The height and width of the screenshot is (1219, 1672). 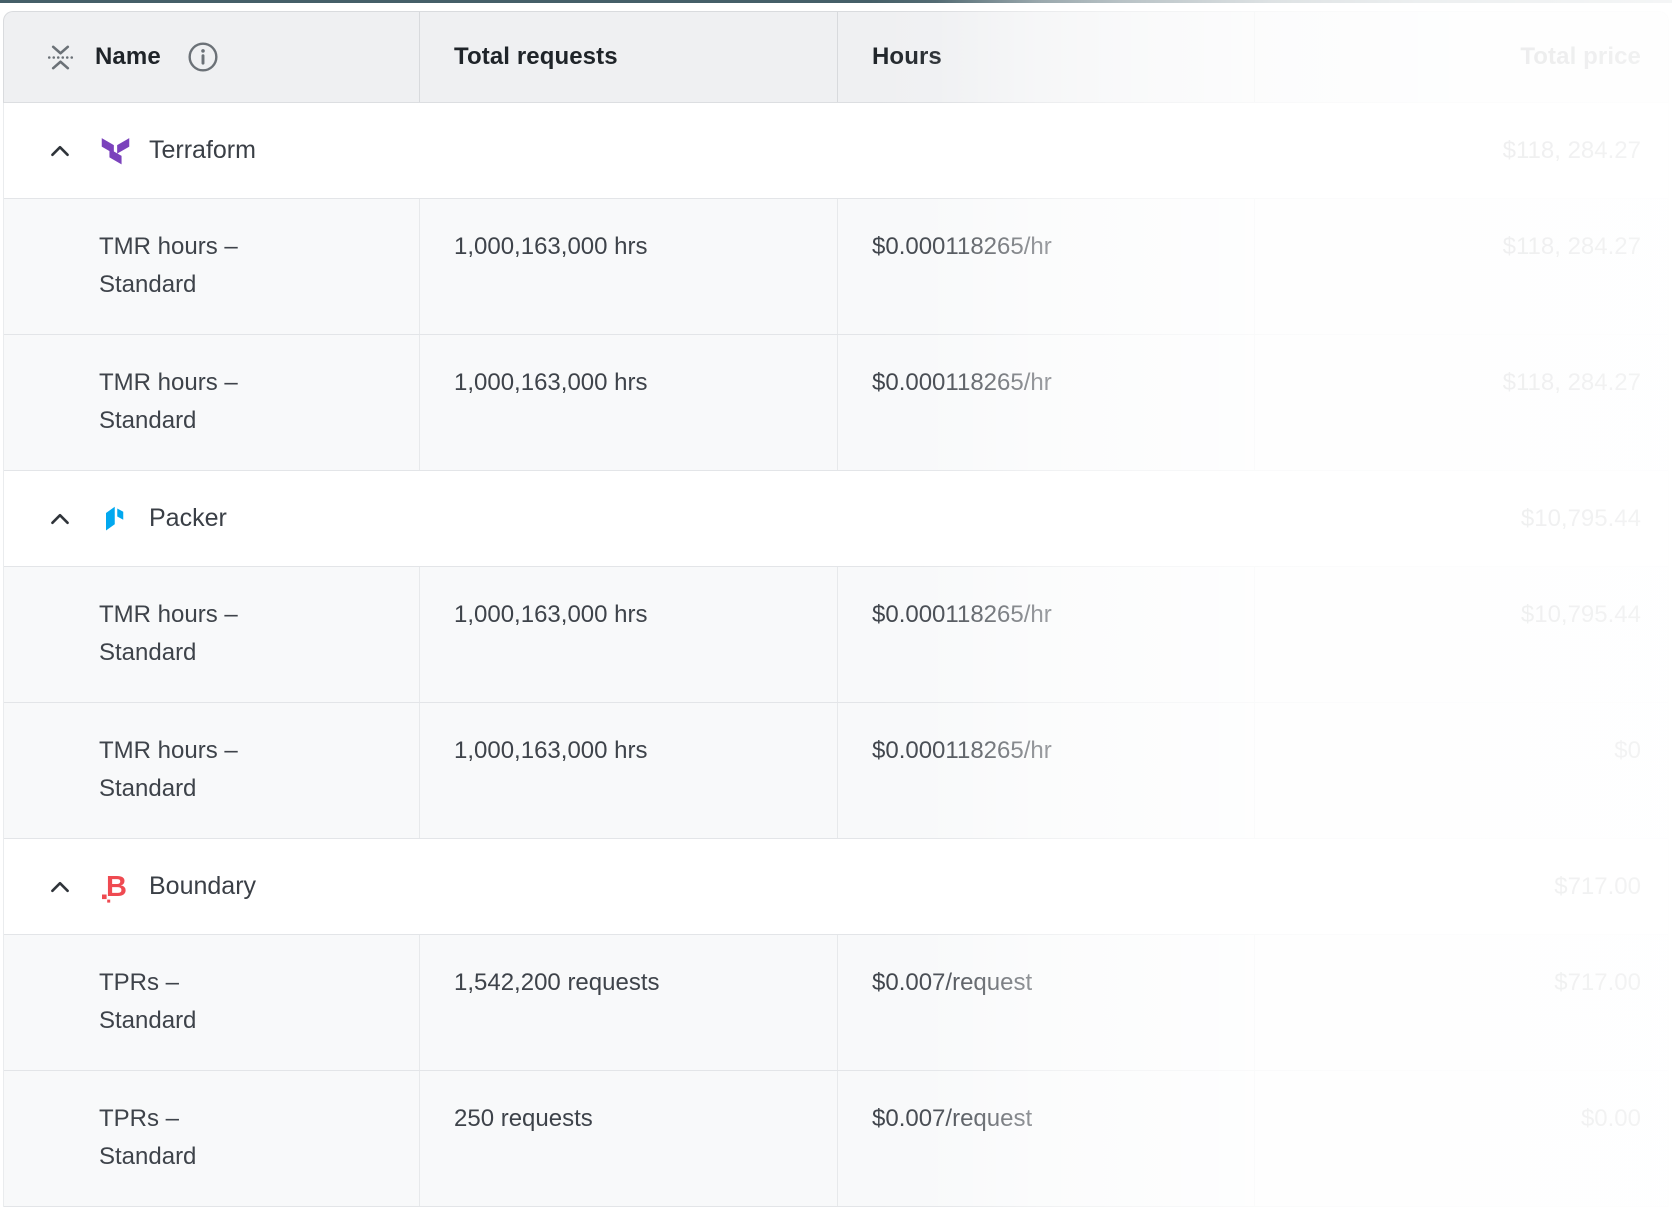 What do you see at coordinates (1461, 634) in the screenshot?
I see `cell-total-price: $10,795.44` at bounding box center [1461, 634].